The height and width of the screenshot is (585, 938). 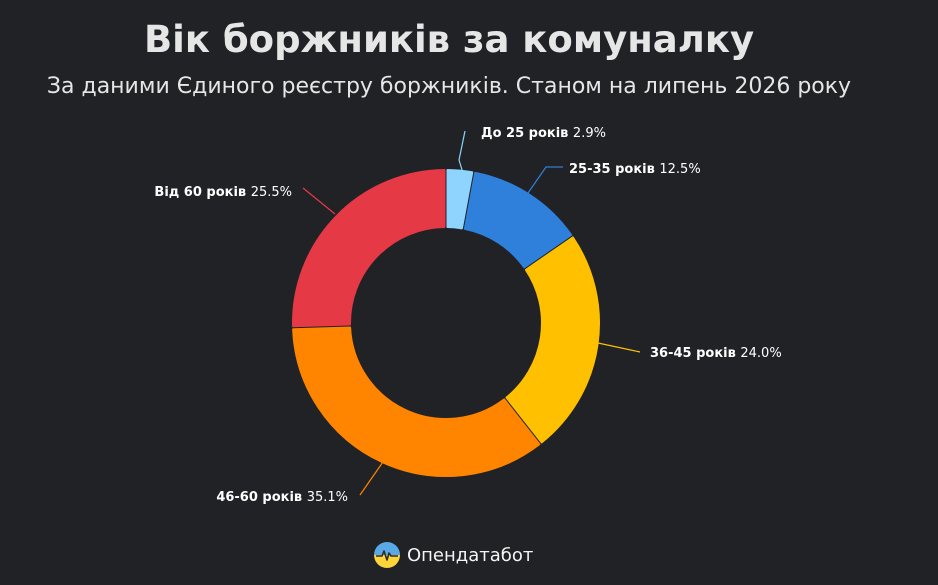 I want to click on slice-label-name: Від 60 років, so click(x=202, y=192).